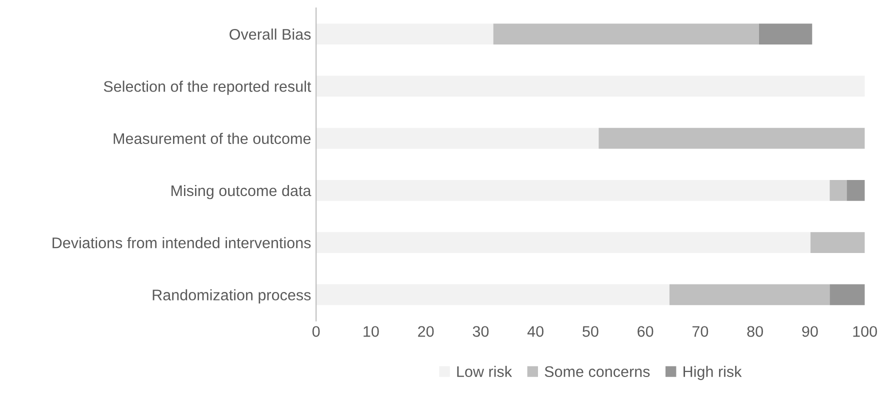 The width and height of the screenshot is (878, 401). I want to click on x-tick-label: 40, so click(535, 331).